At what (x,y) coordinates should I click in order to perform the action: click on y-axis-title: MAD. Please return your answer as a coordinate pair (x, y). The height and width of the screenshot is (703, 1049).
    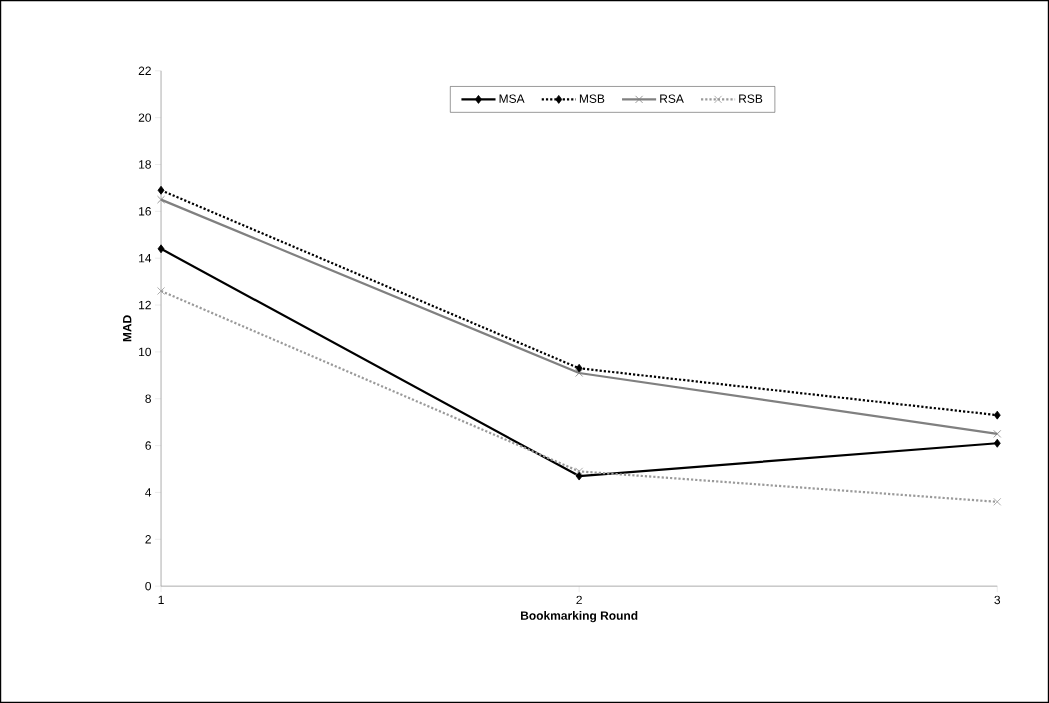
    Looking at the image, I should click on (127, 328).